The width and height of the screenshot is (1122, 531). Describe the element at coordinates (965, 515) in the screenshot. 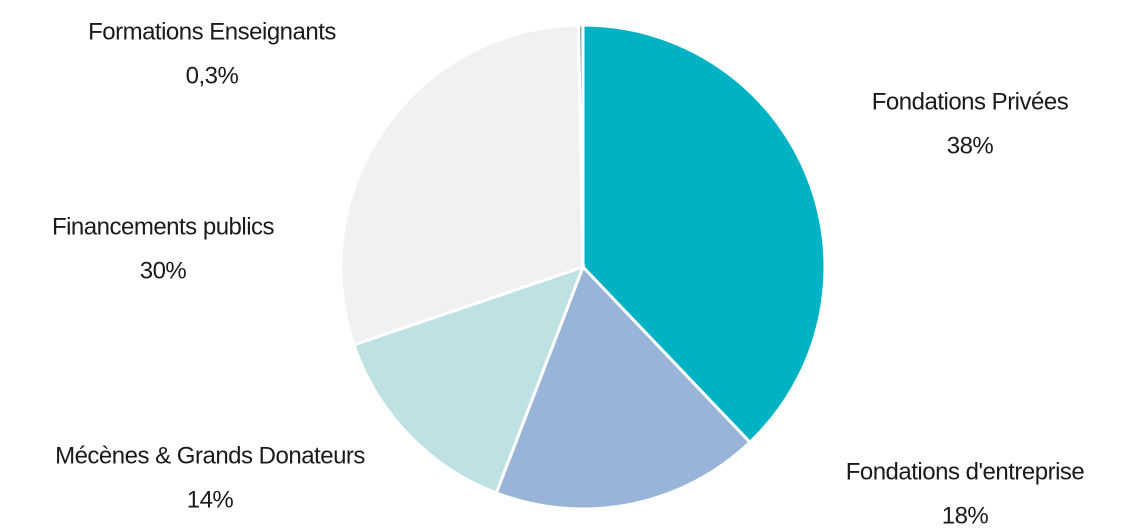

I see `slice-value-label: 18%` at that location.